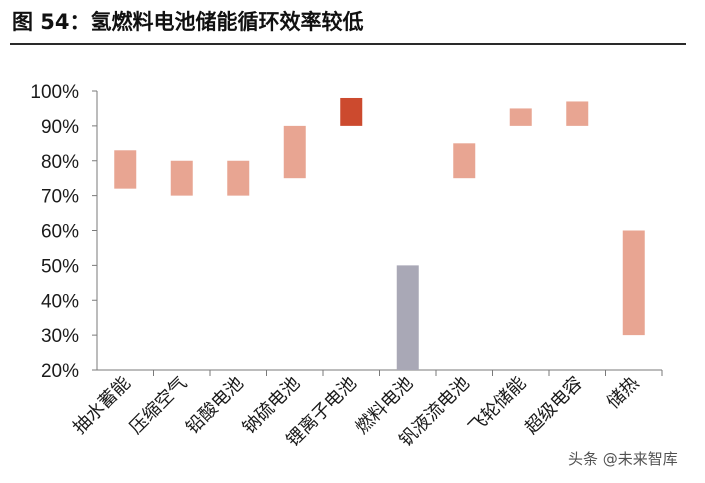  What do you see at coordinates (498, 406) in the screenshot?
I see `x-category-label: 飞轮储能` at bounding box center [498, 406].